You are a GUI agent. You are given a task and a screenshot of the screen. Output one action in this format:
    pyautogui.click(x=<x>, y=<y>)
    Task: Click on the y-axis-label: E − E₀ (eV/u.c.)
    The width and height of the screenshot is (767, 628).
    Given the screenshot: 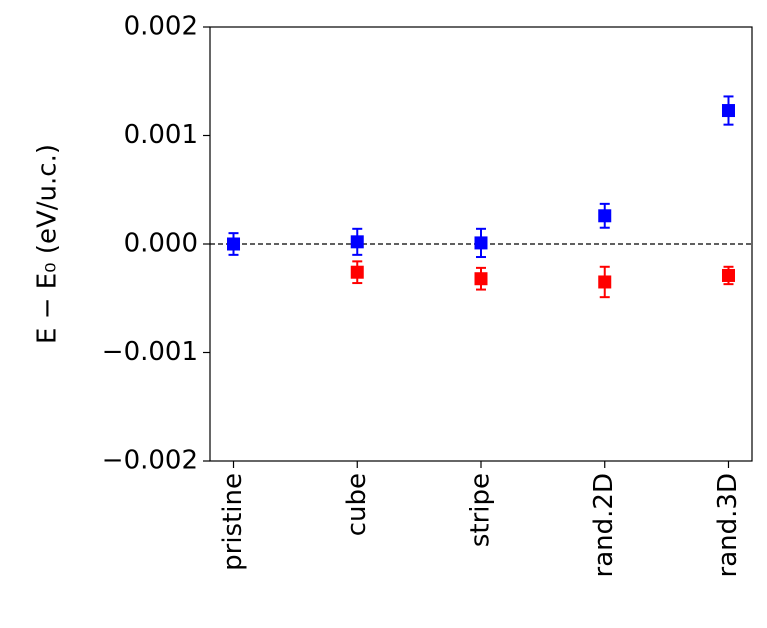 What is the action you would take?
    pyautogui.click(x=48, y=244)
    